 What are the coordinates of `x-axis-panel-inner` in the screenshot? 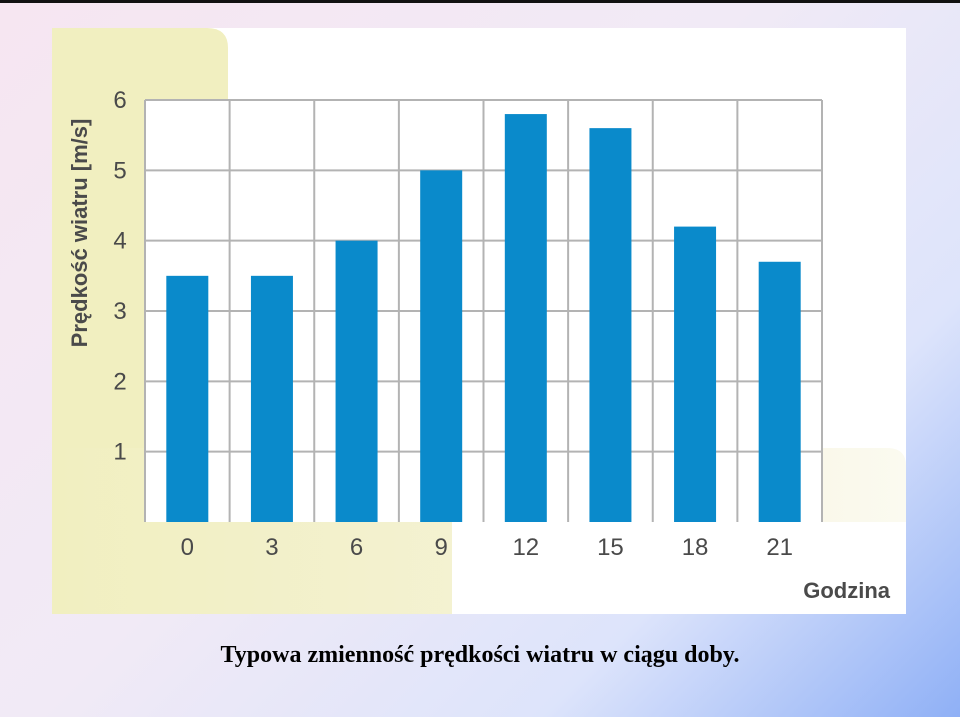 It's located at (679, 568).